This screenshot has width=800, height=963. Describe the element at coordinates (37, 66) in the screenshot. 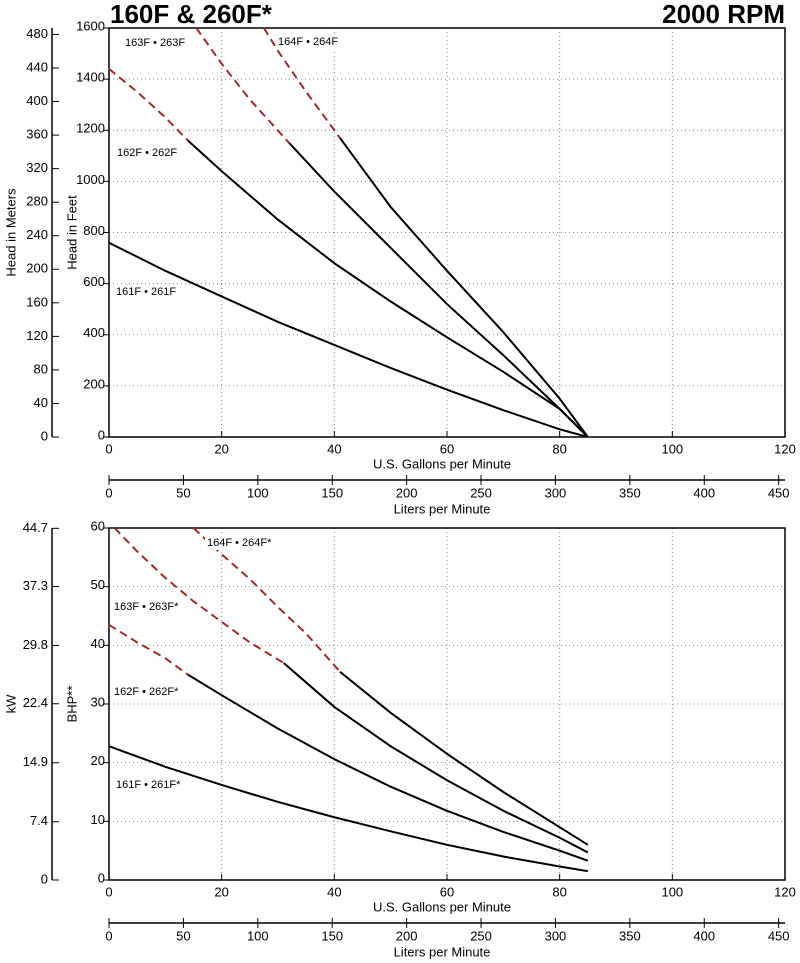

I see `y2-tick-label: 440` at that location.